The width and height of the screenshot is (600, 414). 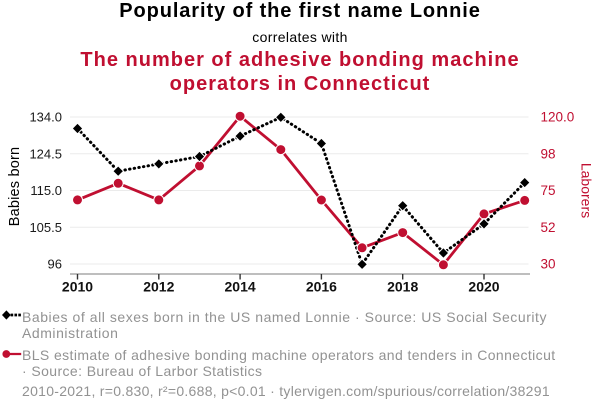 What do you see at coordinates (558, 117) in the screenshot?
I see `svg-text: 120.0` at bounding box center [558, 117].